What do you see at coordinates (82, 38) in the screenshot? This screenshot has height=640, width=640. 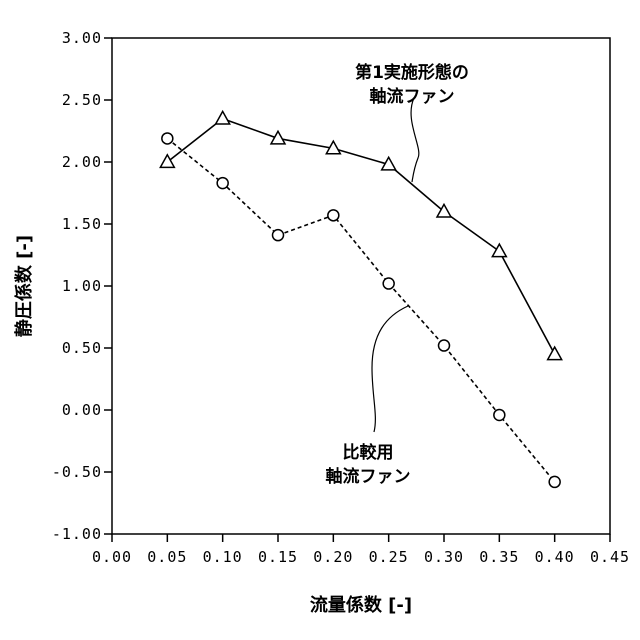 I see `y-tick-label: 3.00` at bounding box center [82, 38].